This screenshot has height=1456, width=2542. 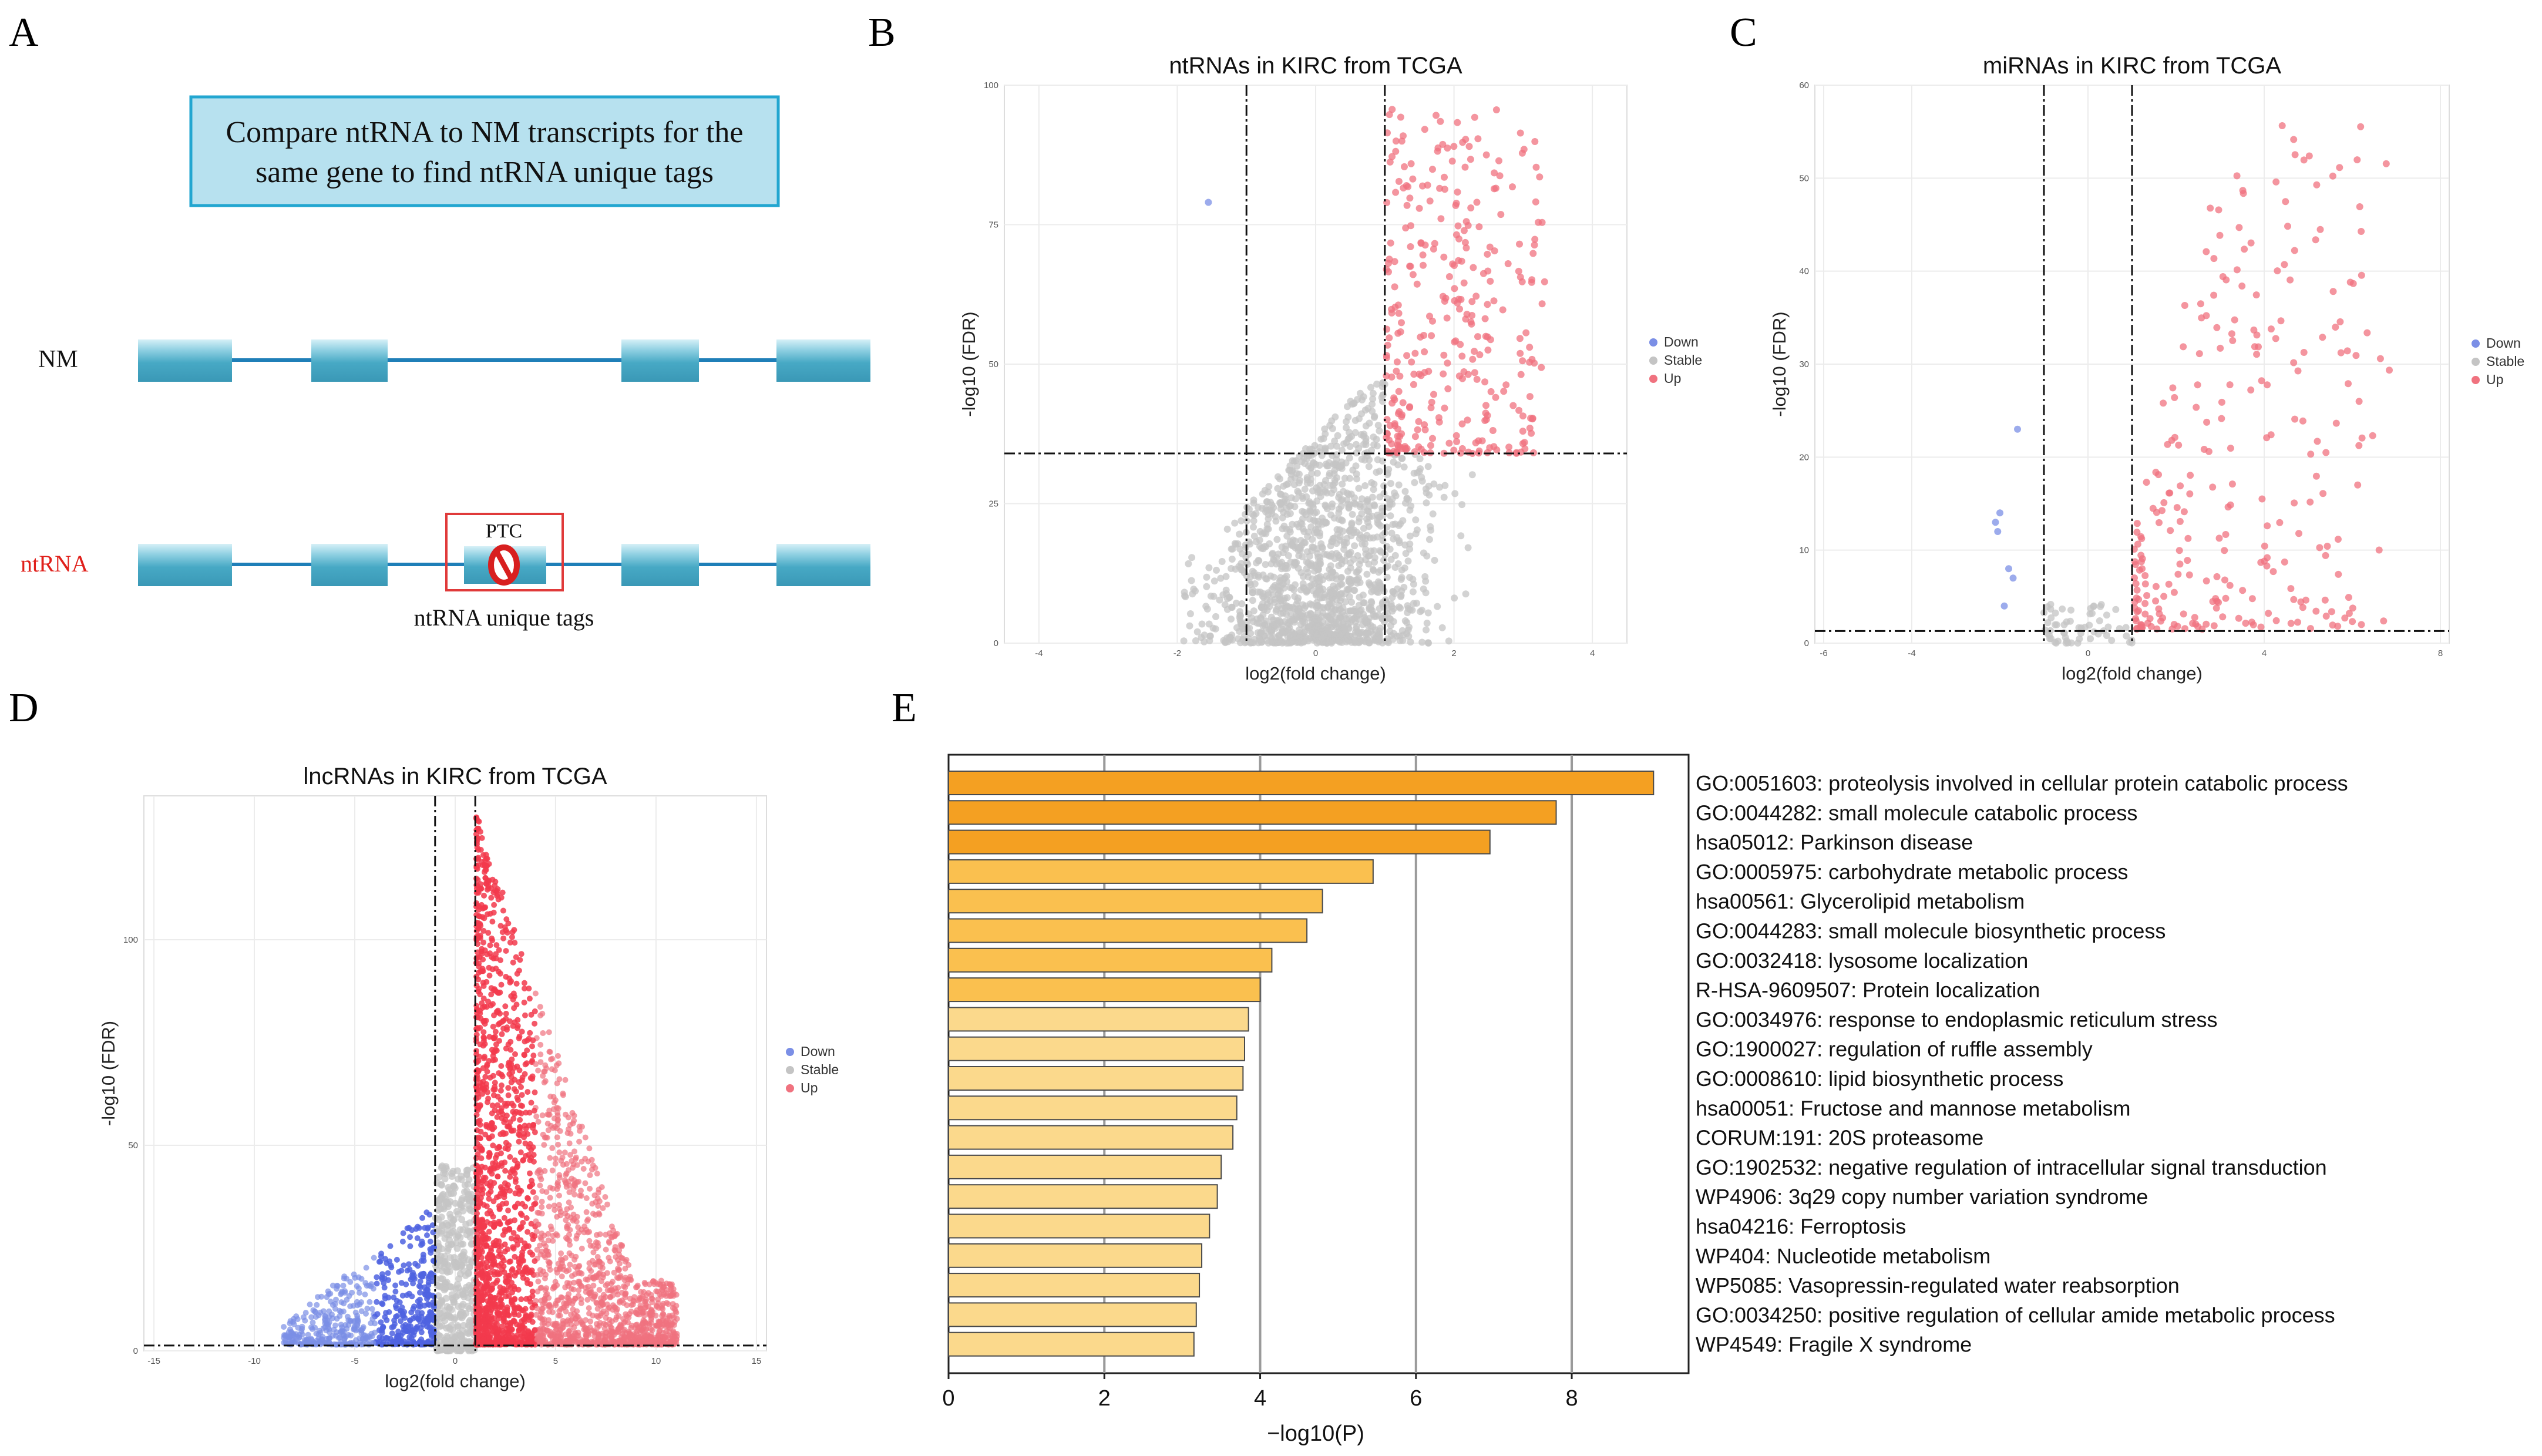 What do you see at coordinates (1454, 653) in the screenshot?
I see `x-tick-label: 2` at bounding box center [1454, 653].